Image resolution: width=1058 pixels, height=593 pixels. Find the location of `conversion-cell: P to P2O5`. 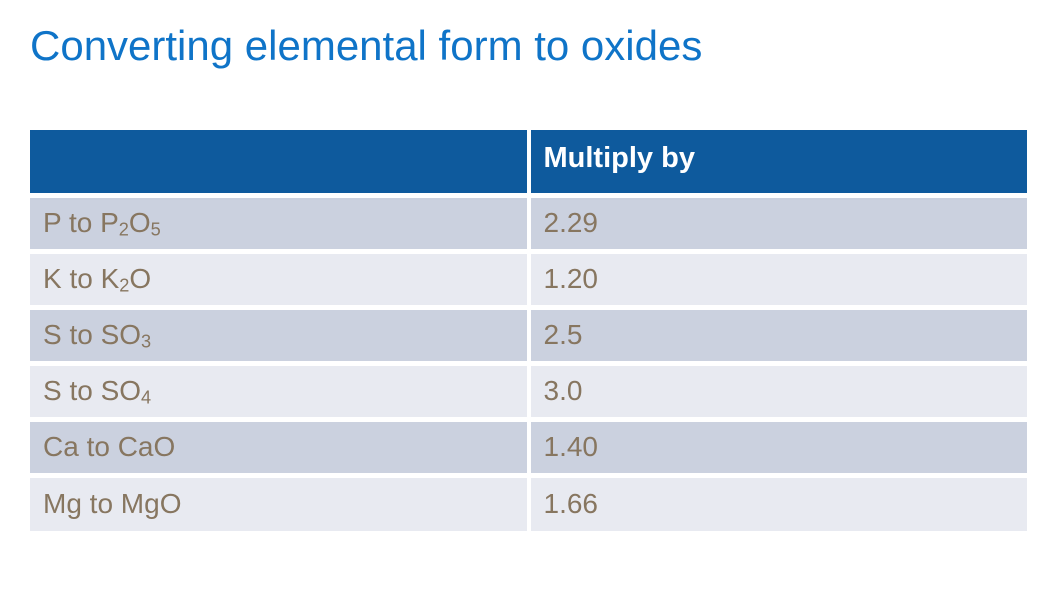

conversion-cell: P to P2O5 is located at coordinates (280, 221).